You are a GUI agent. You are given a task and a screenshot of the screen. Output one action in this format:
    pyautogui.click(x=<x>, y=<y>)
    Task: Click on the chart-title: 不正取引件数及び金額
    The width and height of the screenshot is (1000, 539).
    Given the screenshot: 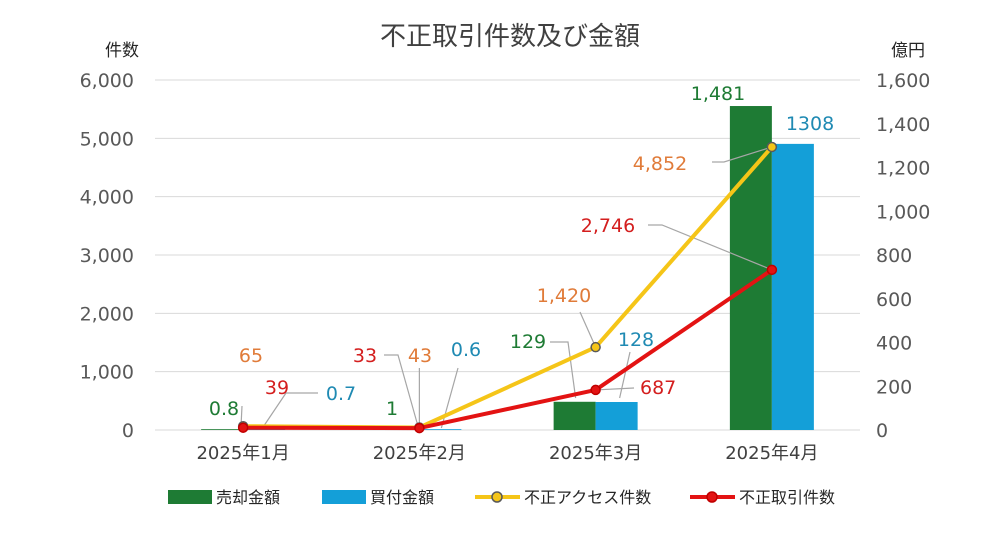 What is the action you would take?
    pyautogui.click(x=510, y=37)
    